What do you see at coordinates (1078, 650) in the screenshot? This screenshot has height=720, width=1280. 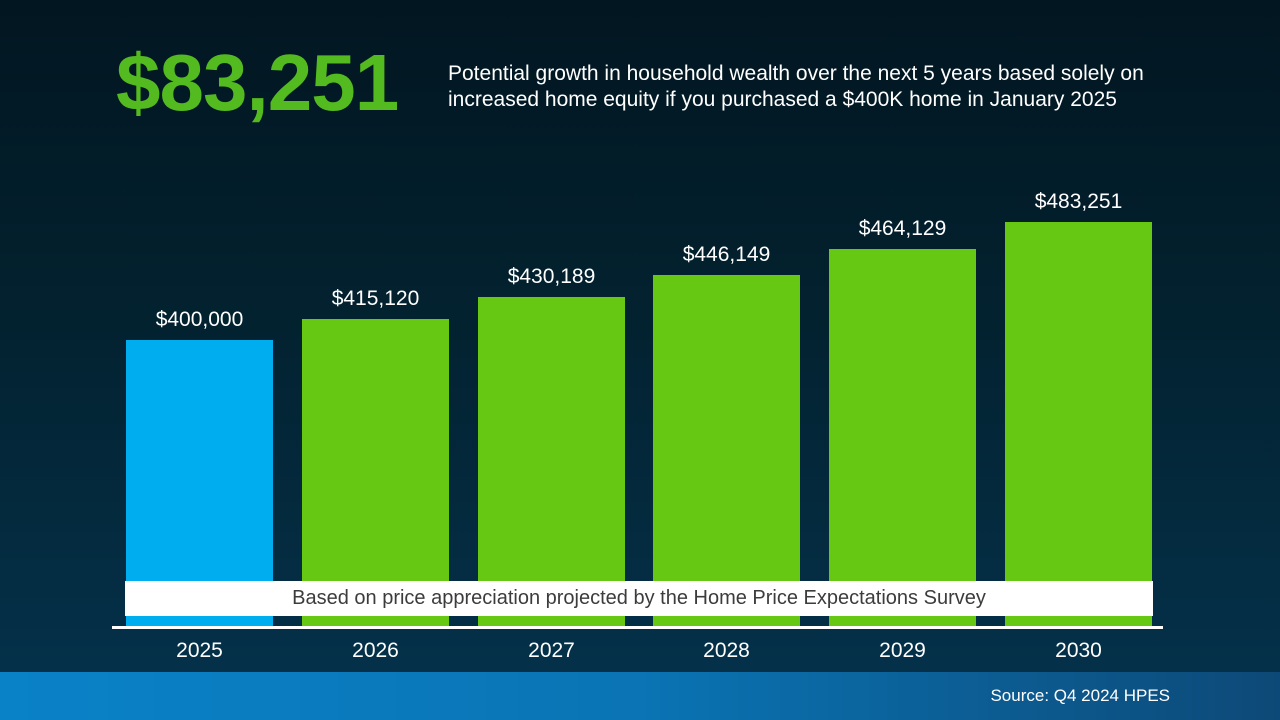 I see `x-axis-label: 2030` at bounding box center [1078, 650].